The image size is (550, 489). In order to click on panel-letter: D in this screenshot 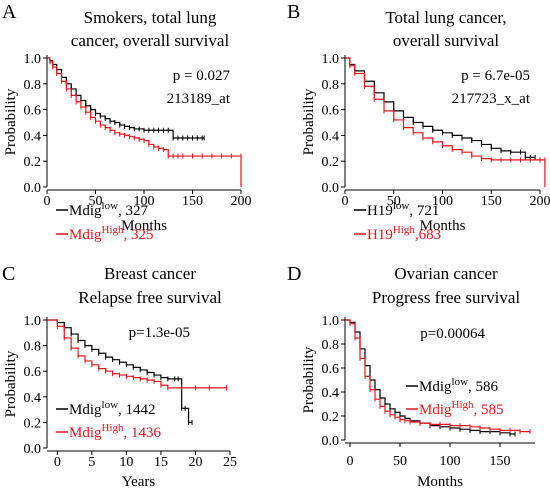, I will do `click(294, 274)`.